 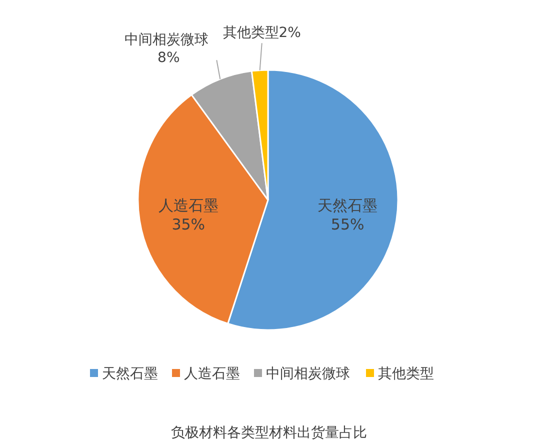 What do you see at coordinates (347, 225) in the screenshot?
I see `data-label: 55%` at bounding box center [347, 225].